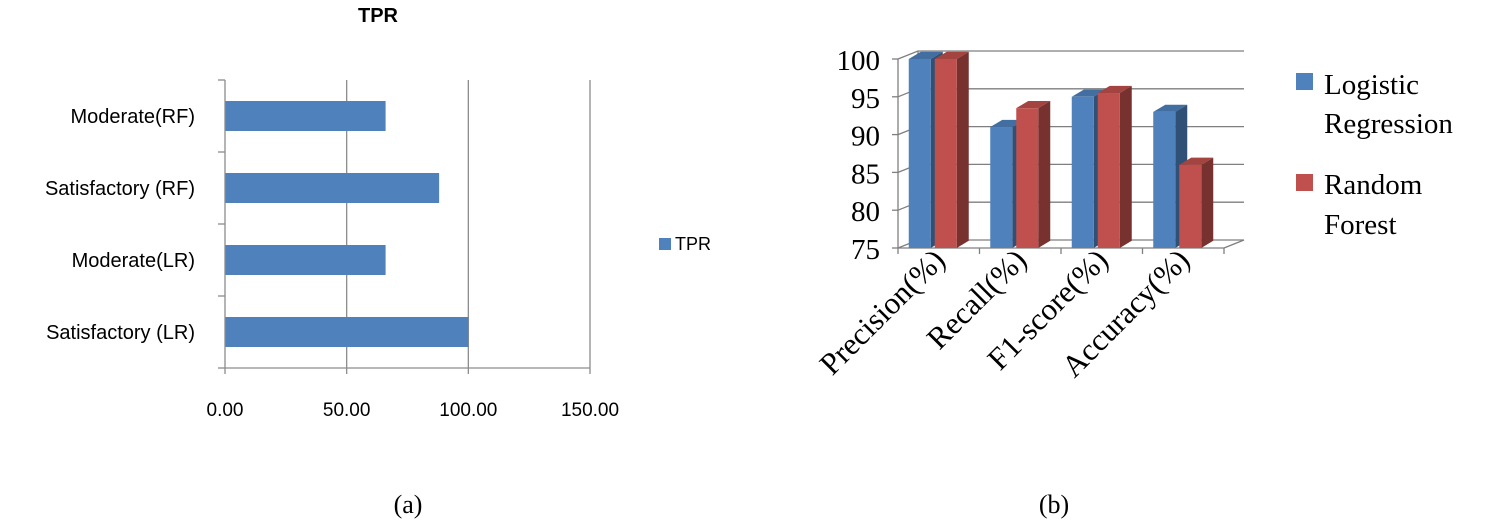  Describe the element at coordinates (408, 504) in the screenshot. I see `caption-a: (a)` at that location.